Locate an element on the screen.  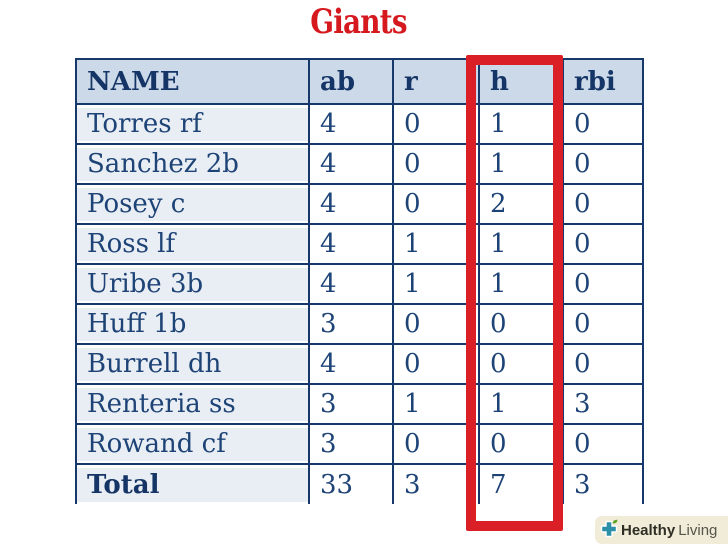
table-row: Sanchez 2b 4 0 1 0 is located at coordinates (359, 164).